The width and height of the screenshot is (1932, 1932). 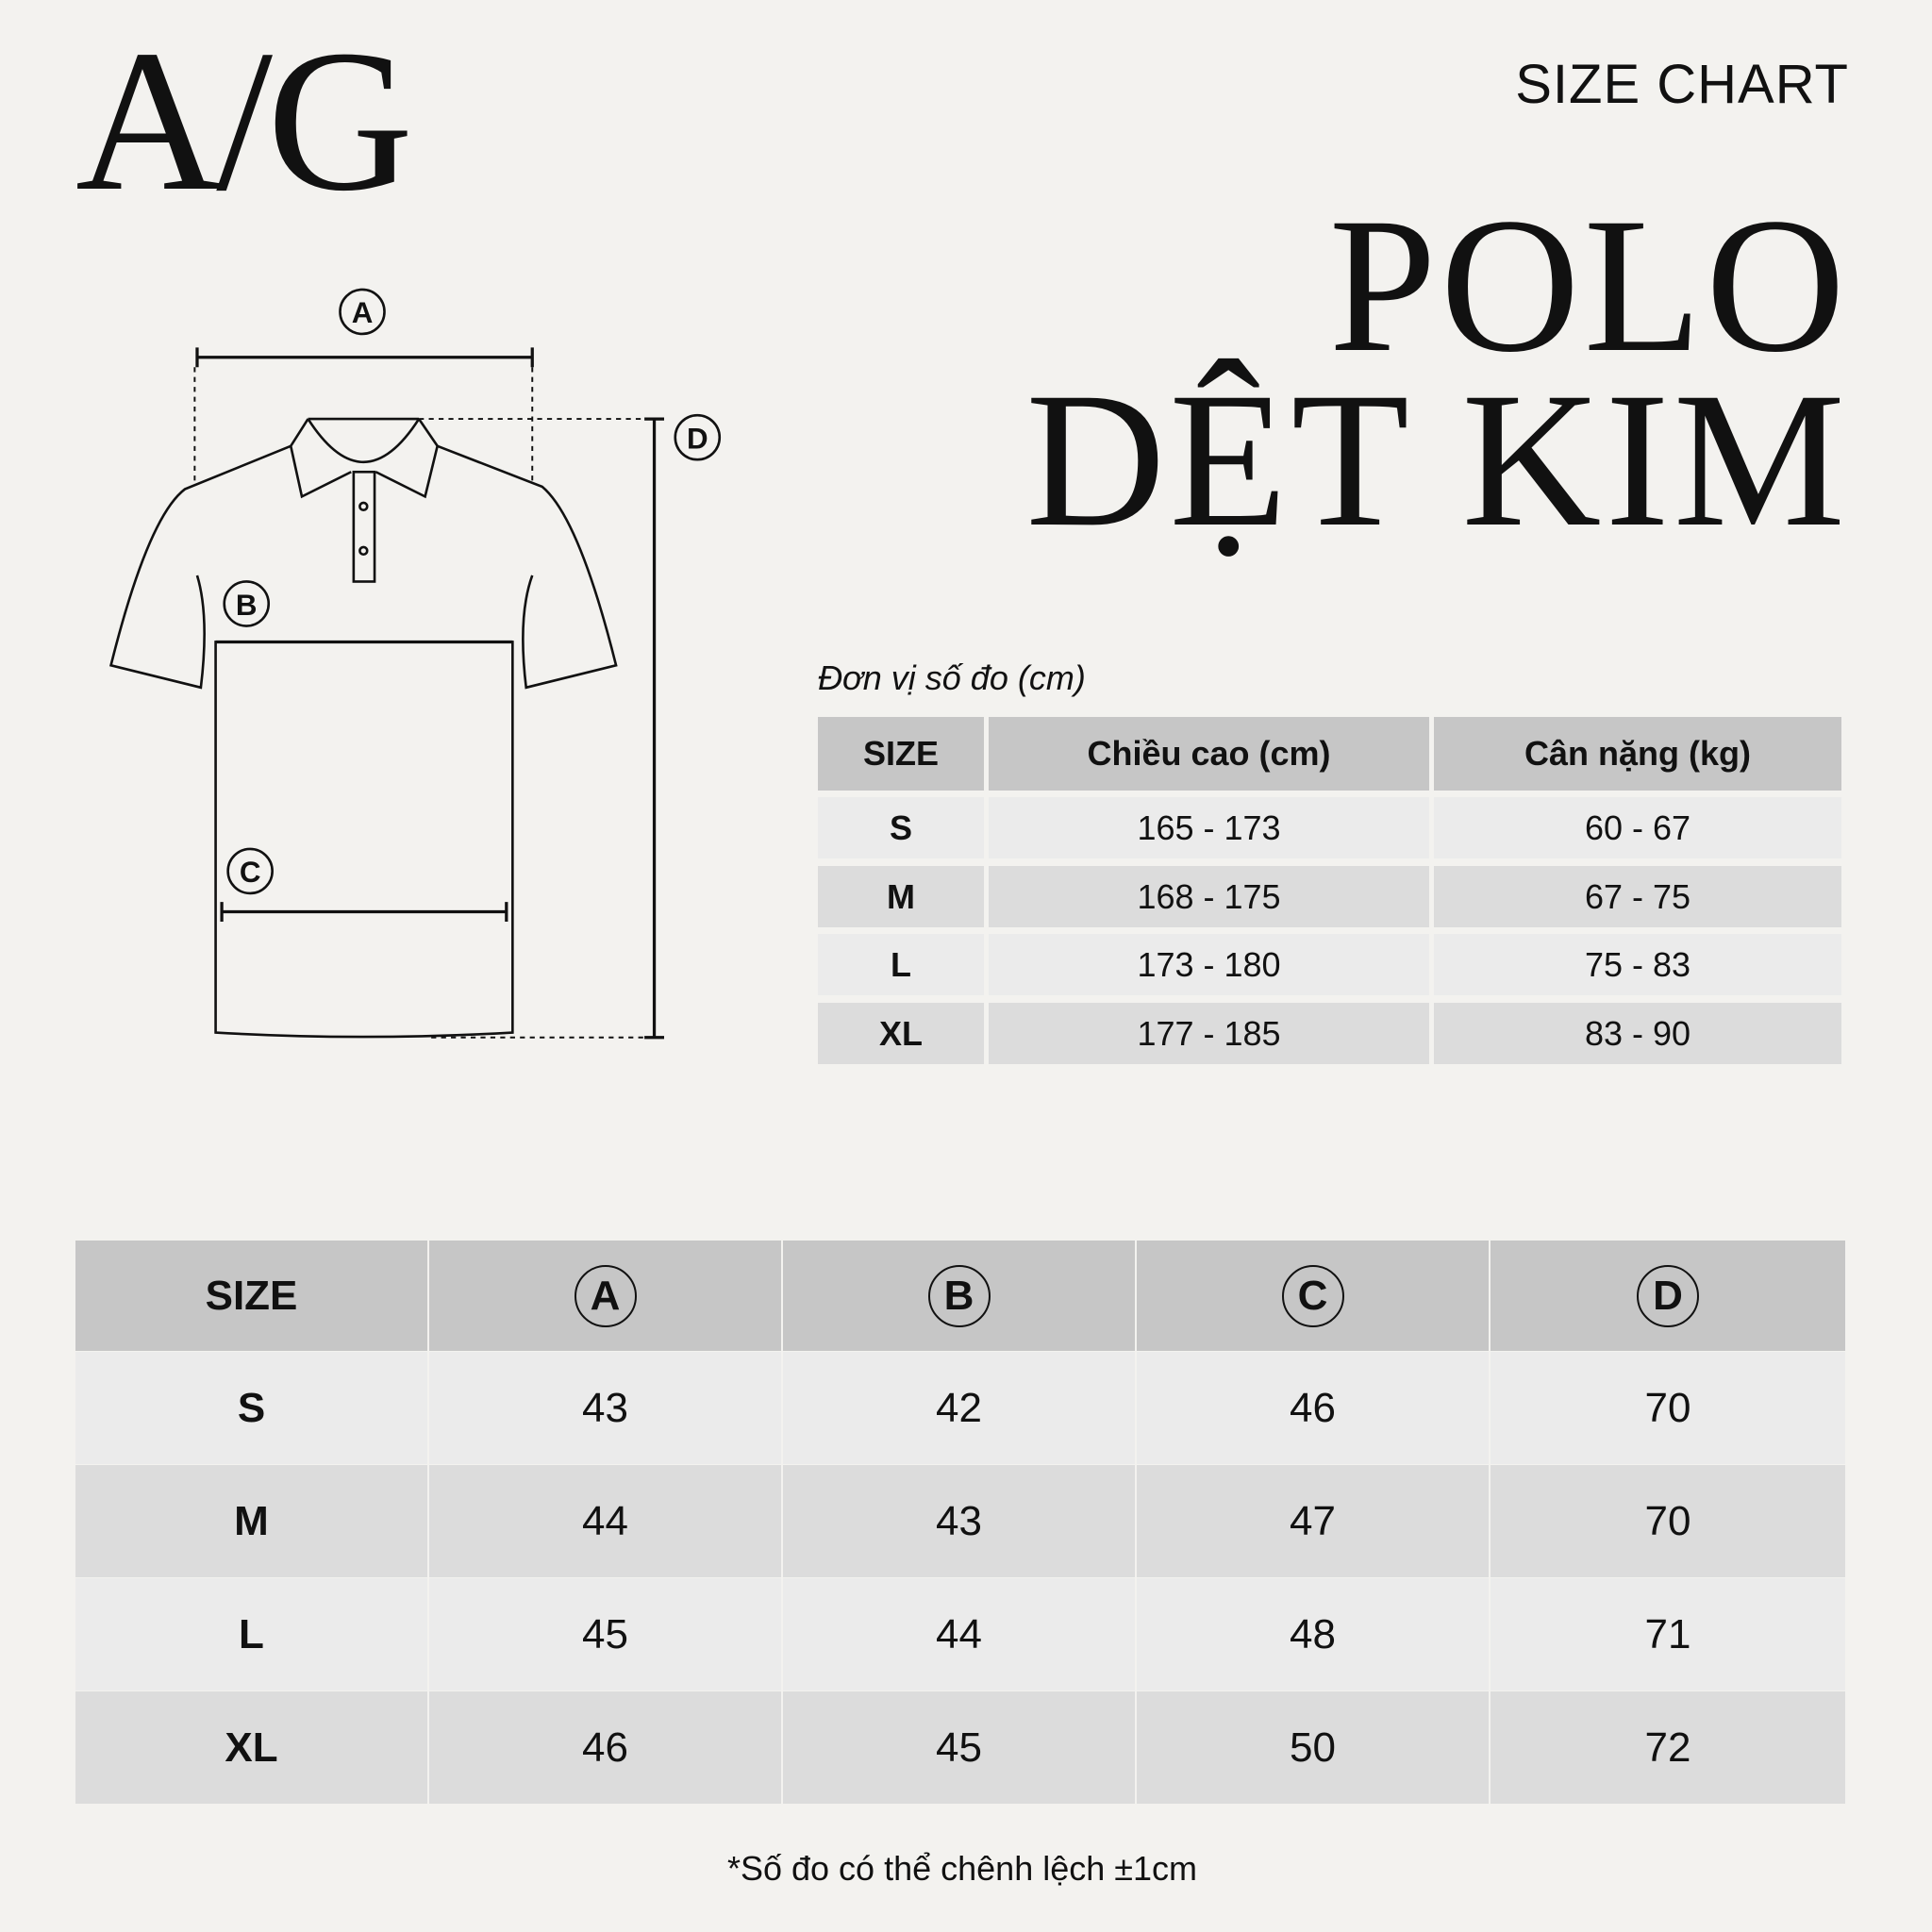 I want to click on footnote: *Số đo có thể chênh lệch ±1cm, so click(x=962, y=1868).